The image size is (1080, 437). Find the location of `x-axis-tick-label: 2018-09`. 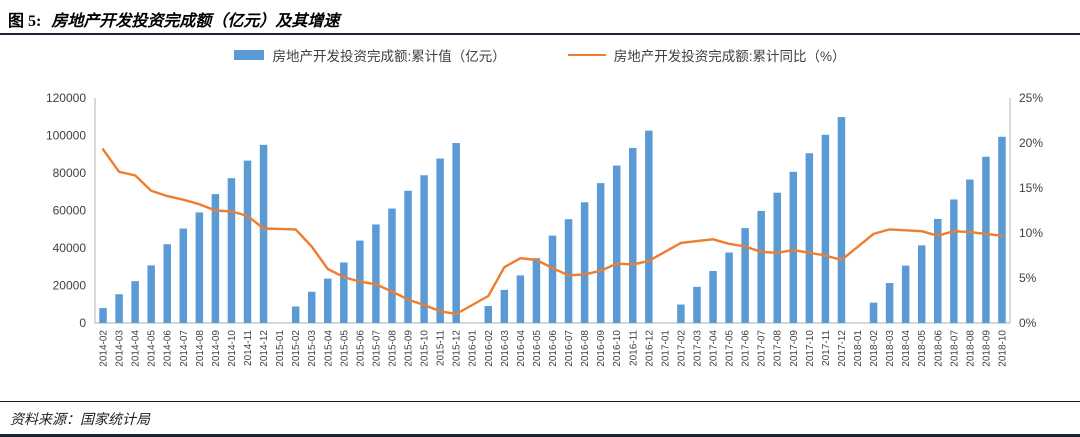

x-axis-tick-label: 2018-09 is located at coordinates (986, 348).